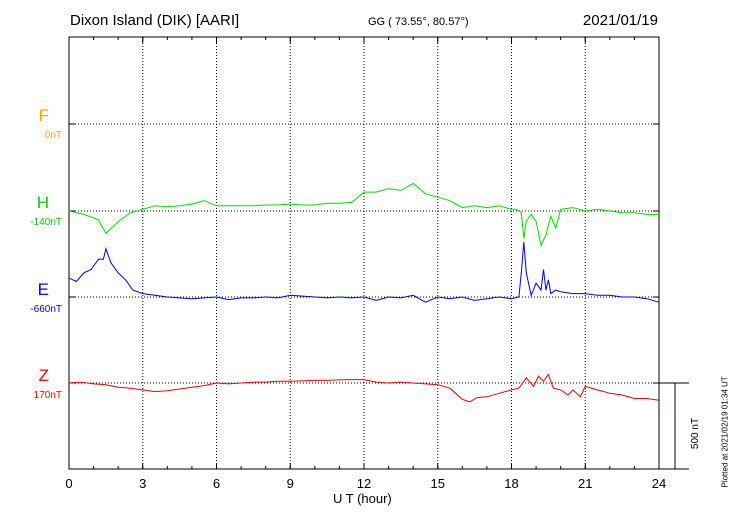 The height and width of the screenshot is (520, 730). What do you see at coordinates (364, 483) in the screenshot?
I see `x-tick-label: 12` at bounding box center [364, 483].